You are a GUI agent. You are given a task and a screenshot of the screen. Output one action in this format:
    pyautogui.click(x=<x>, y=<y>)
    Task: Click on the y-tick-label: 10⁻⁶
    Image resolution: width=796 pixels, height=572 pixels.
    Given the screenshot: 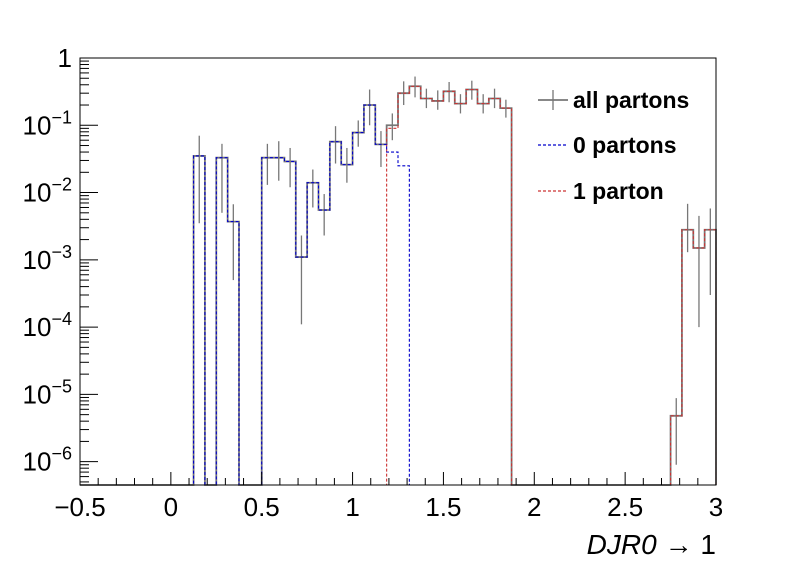 What is the action you would take?
    pyautogui.click(x=47, y=460)
    